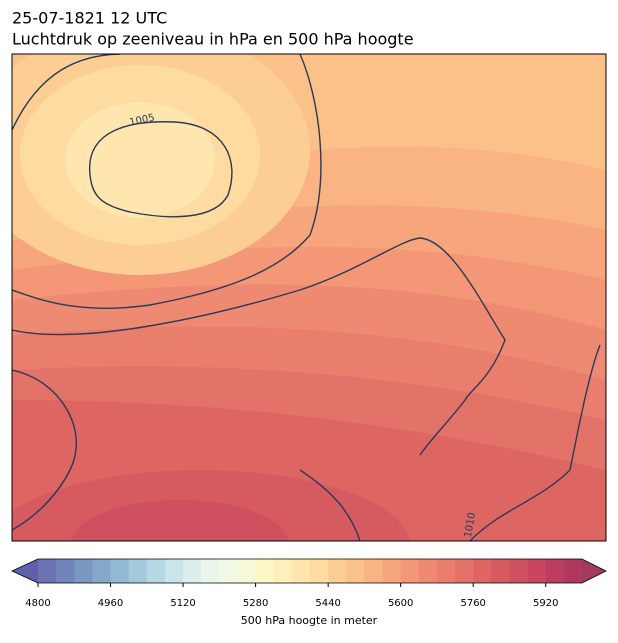  What do you see at coordinates (327, 603) in the screenshot?
I see `tick-label: 5440` at bounding box center [327, 603].